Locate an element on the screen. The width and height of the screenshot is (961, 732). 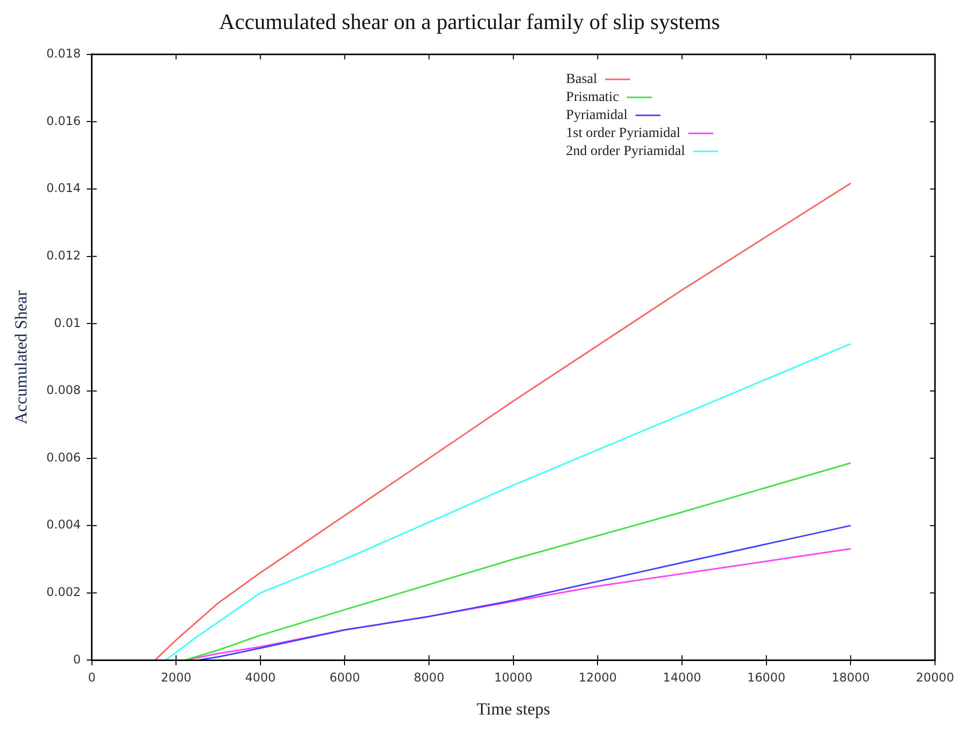
legend-label: Prismatic is located at coordinates (592, 98).